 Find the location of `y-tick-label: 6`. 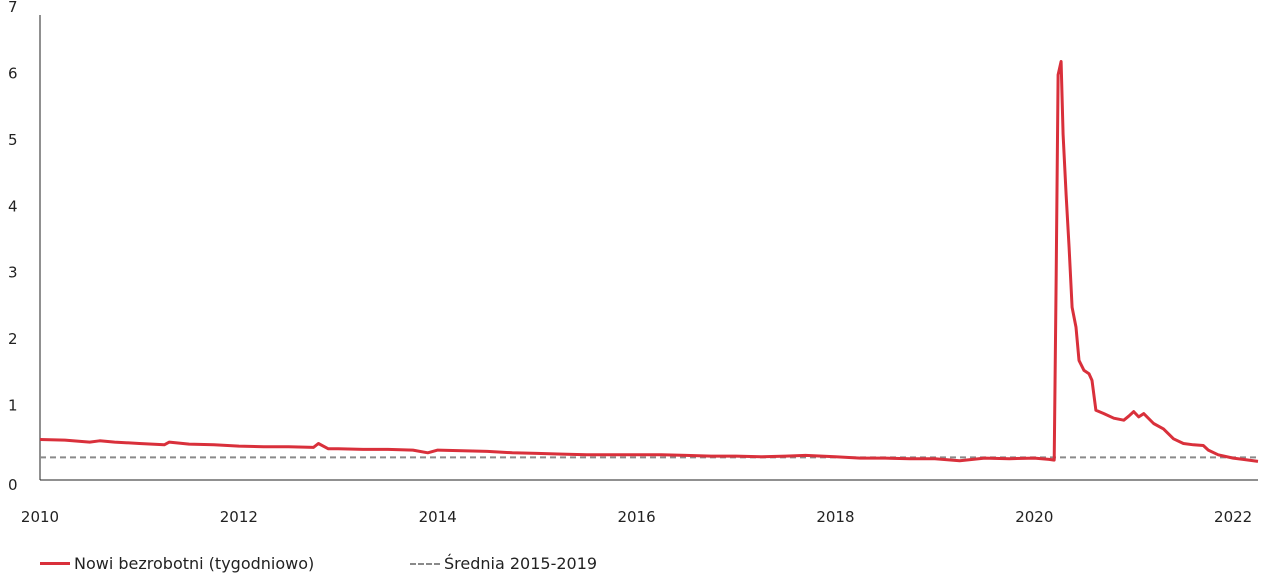

y-tick-label: 6 is located at coordinates (13, 73).